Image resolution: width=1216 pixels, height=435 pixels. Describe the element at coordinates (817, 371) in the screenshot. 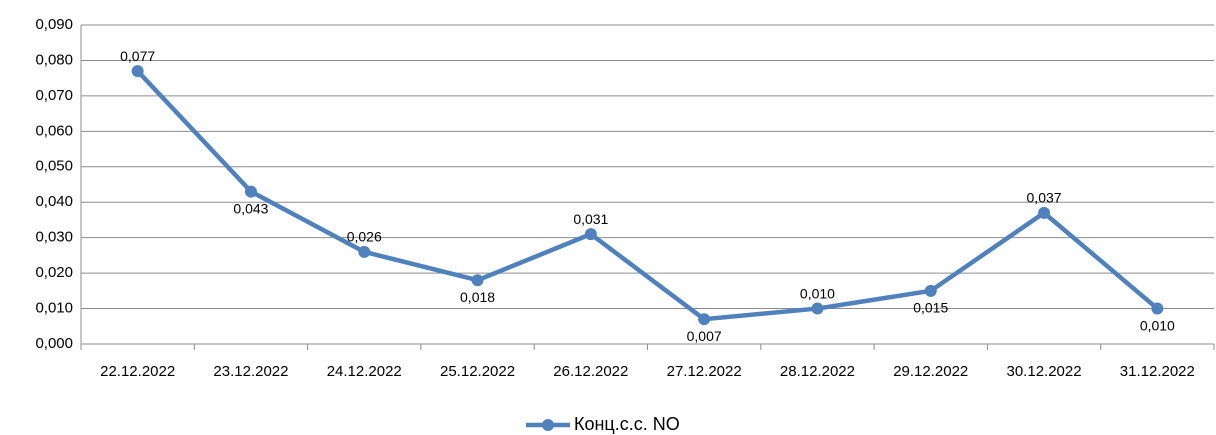

I see `x-tick-label: 28.12.2022` at that location.